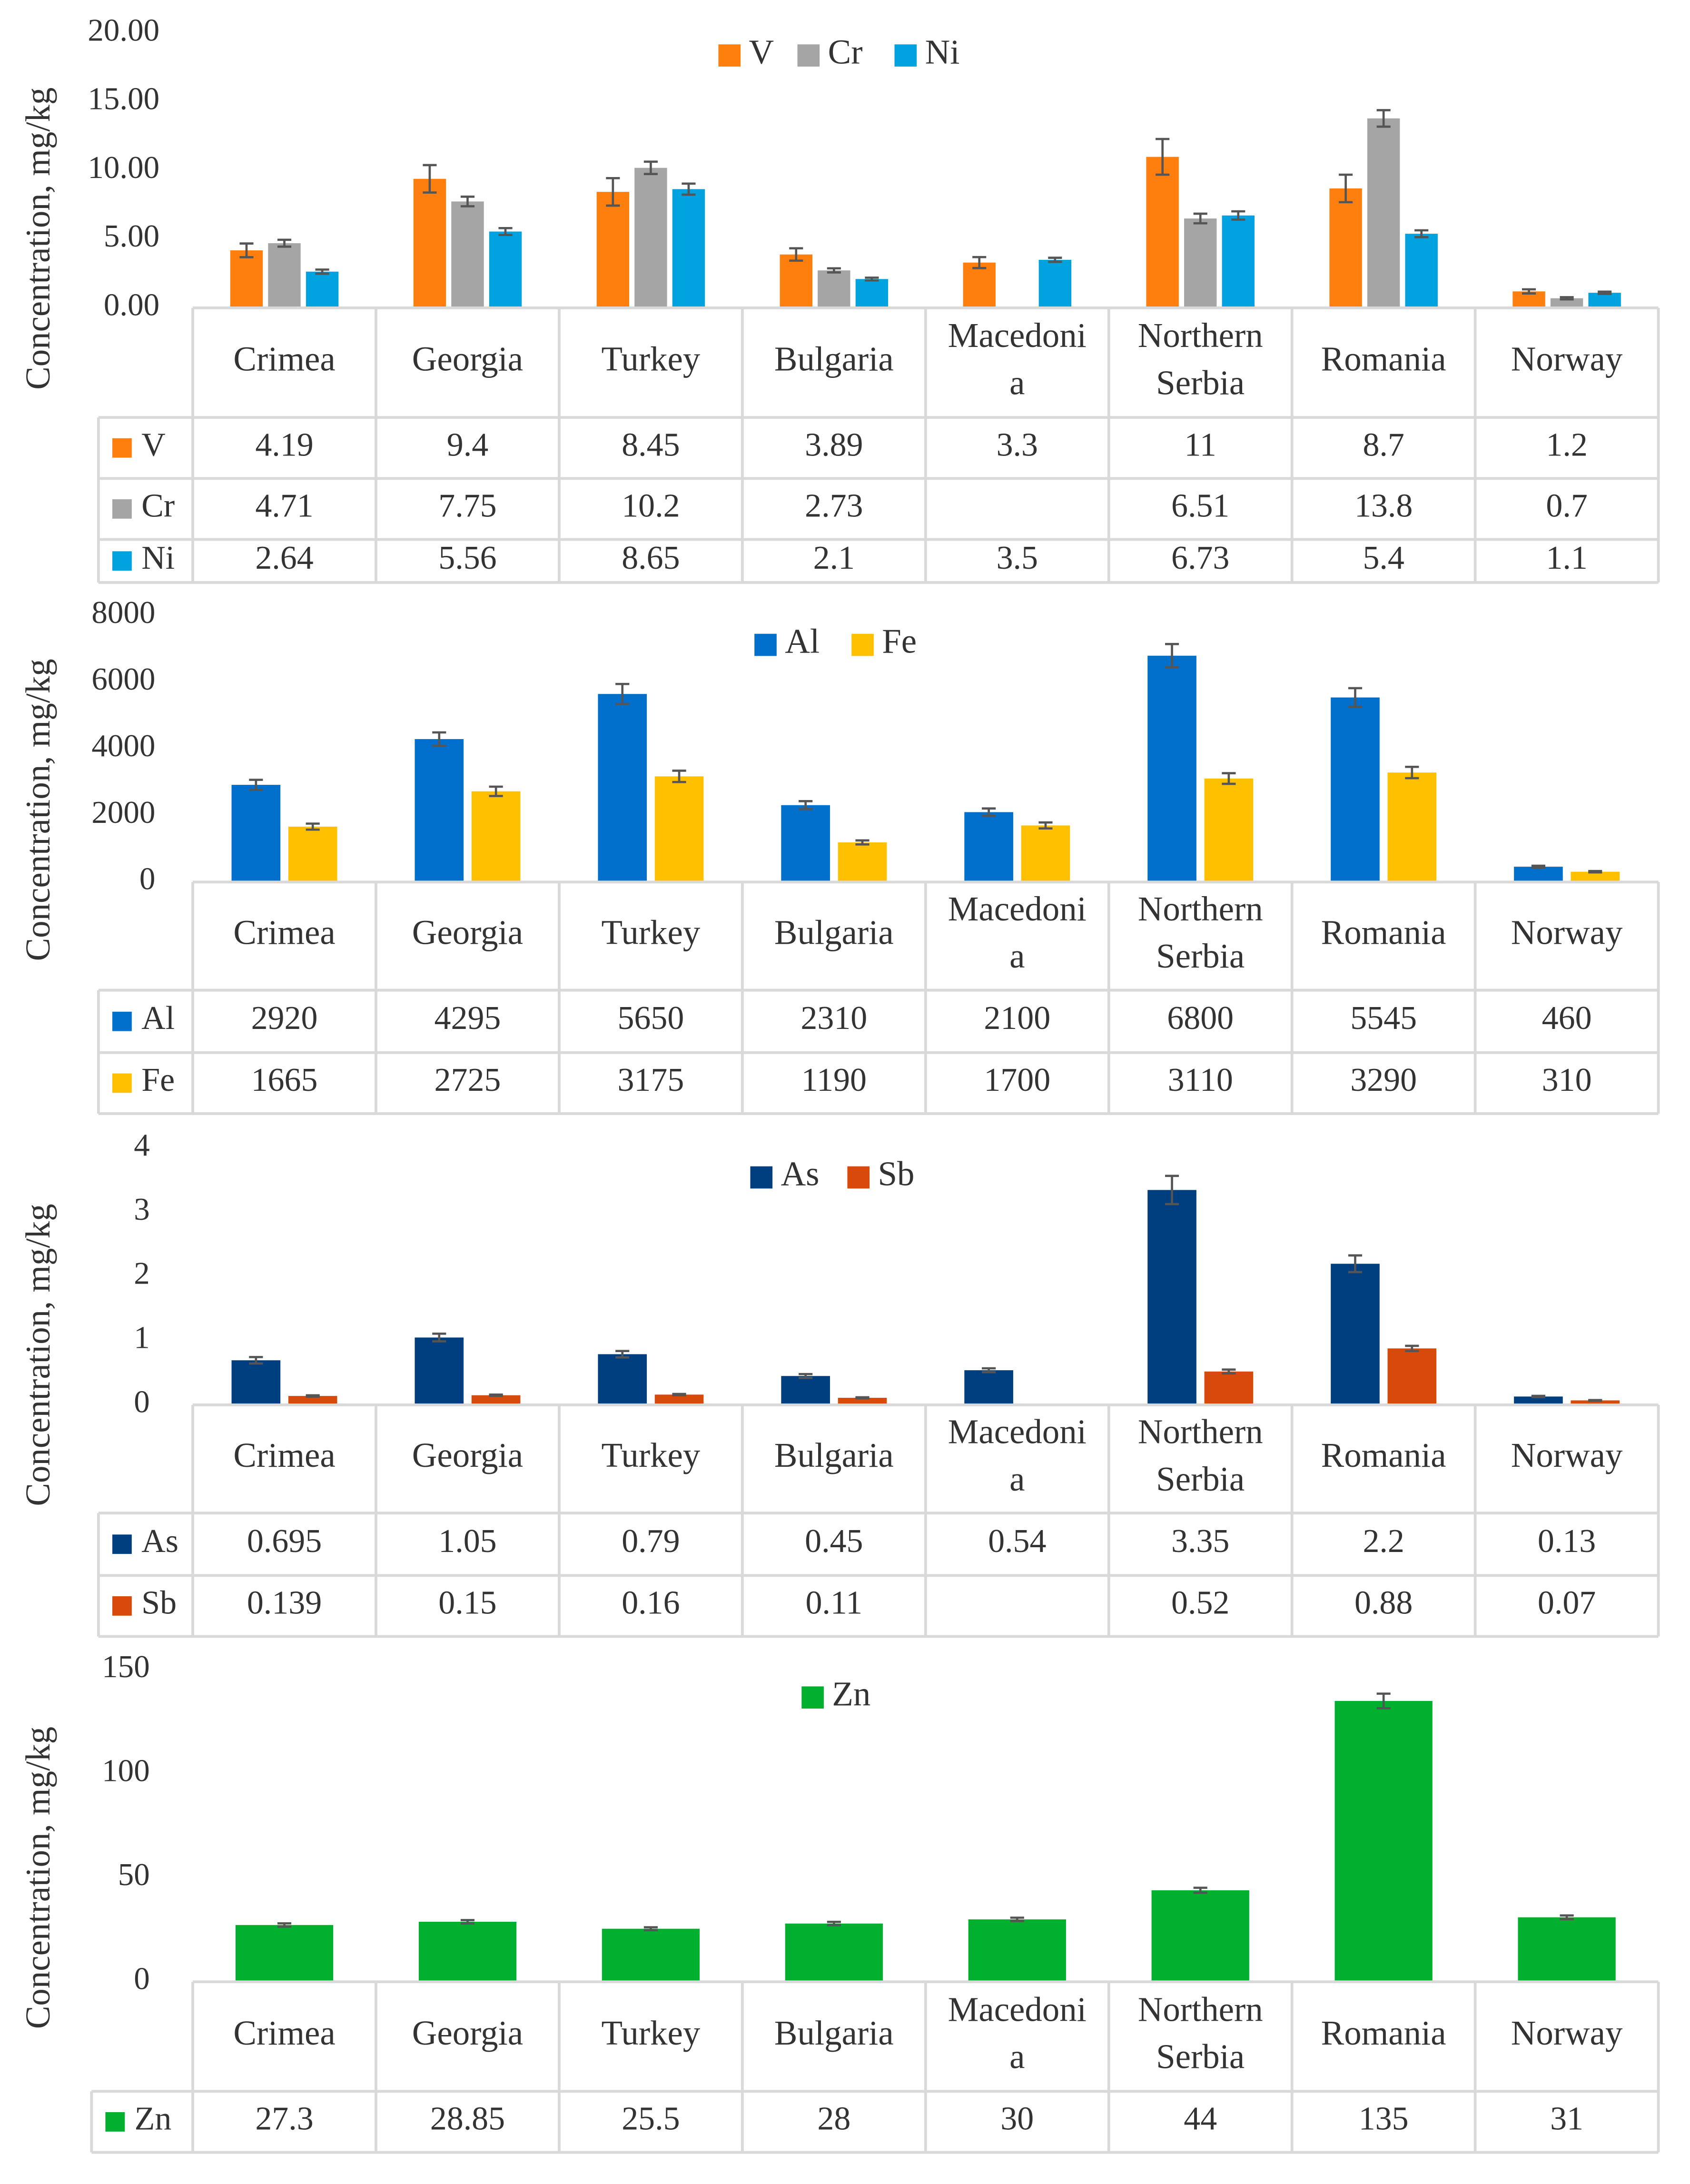 The height and width of the screenshot is (2184, 1690). I want to click on category-label-2-5-line1: Northern, so click(1201, 1432).